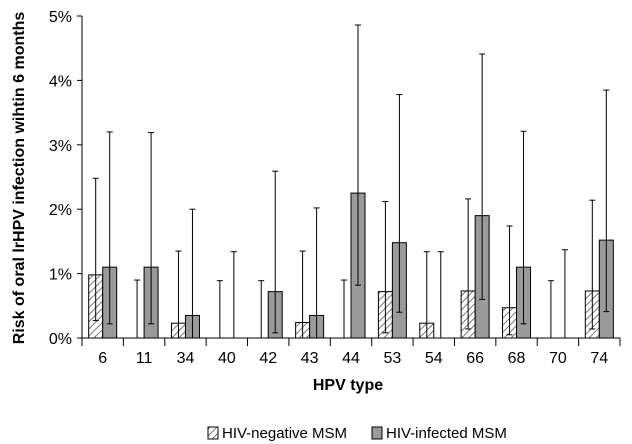 Image resolution: width=632 pixels, height=444 pixels. Describe the element at coordinates (268, 358) in the screenshot. I see `x-tick-label: 42` at that location.